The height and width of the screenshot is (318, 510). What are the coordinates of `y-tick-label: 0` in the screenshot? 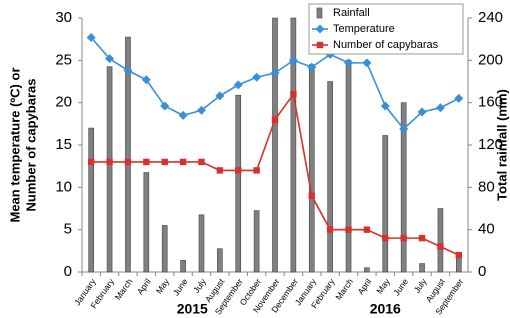 It's located at (68, 271).